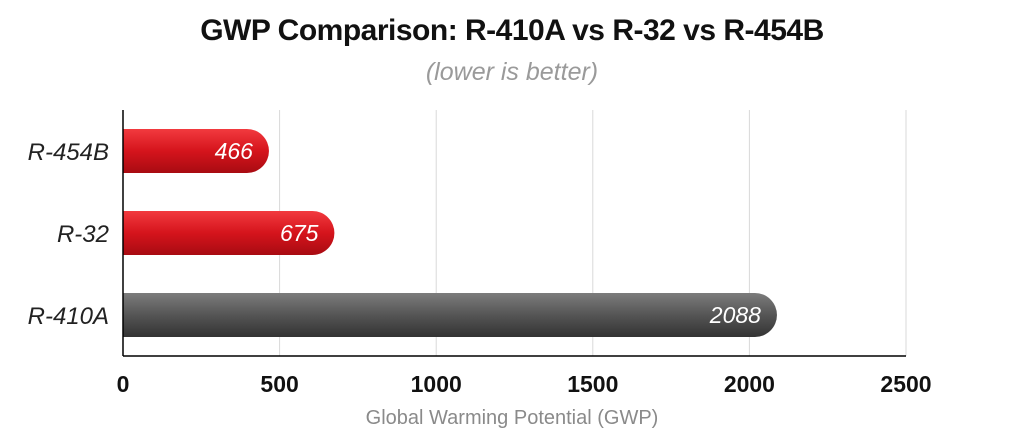 This screenshot has height=443, width=1024. What do you see at coordinates (68, 152) in the screenshot?
I see `y-category-label: R-454B` at bounding box center [68, 152].